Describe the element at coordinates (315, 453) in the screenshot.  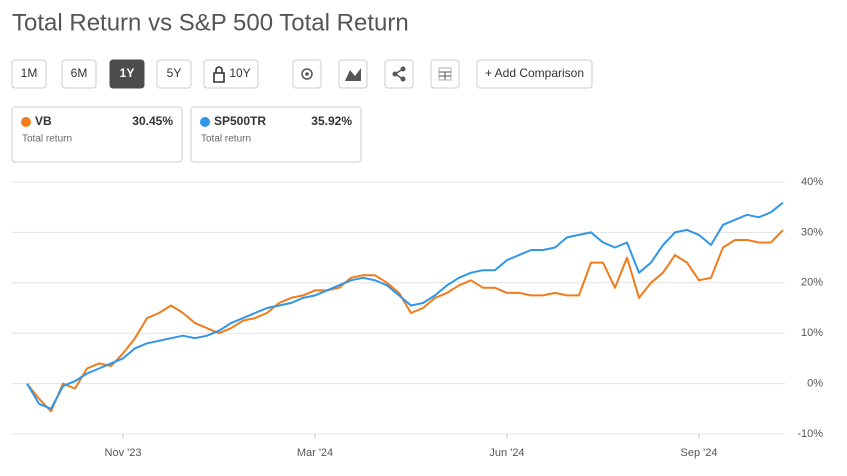
I see `x-tick-label: Mar '24` at that location.